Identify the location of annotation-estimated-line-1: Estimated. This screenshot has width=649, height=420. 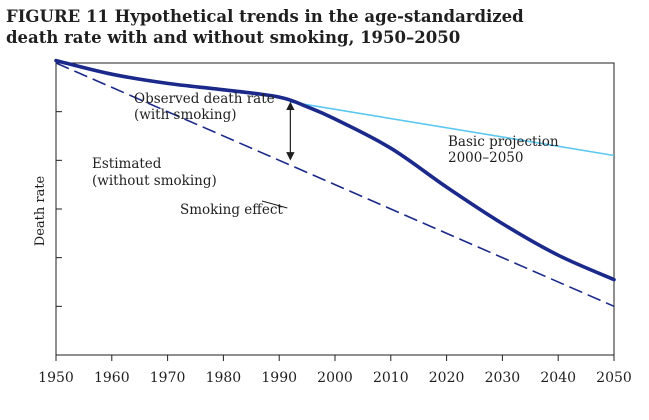
(127, 164).